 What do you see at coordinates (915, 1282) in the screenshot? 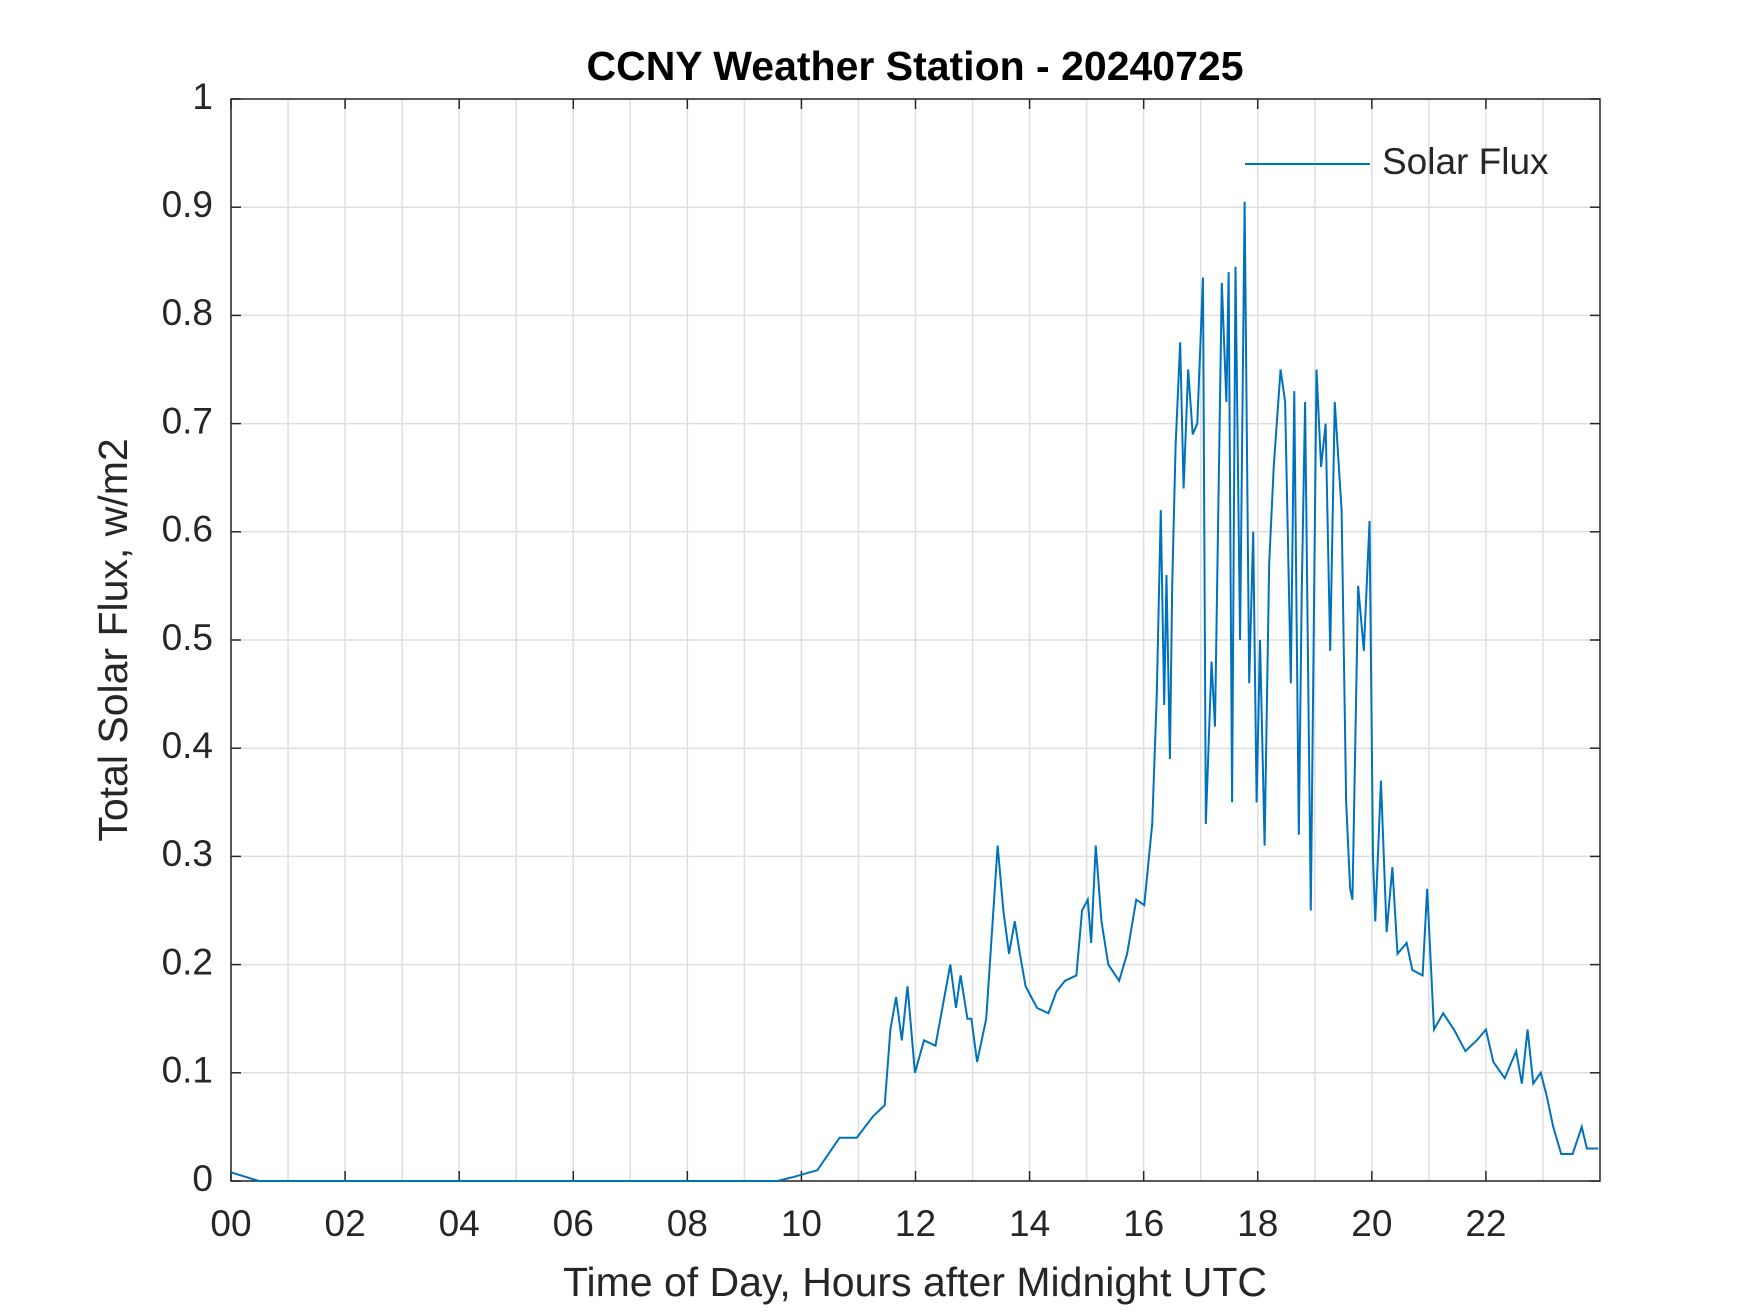
I see `x-axis-label: Time of Day, Hours after Midnight UTC` at bounding box center [915, 1282].